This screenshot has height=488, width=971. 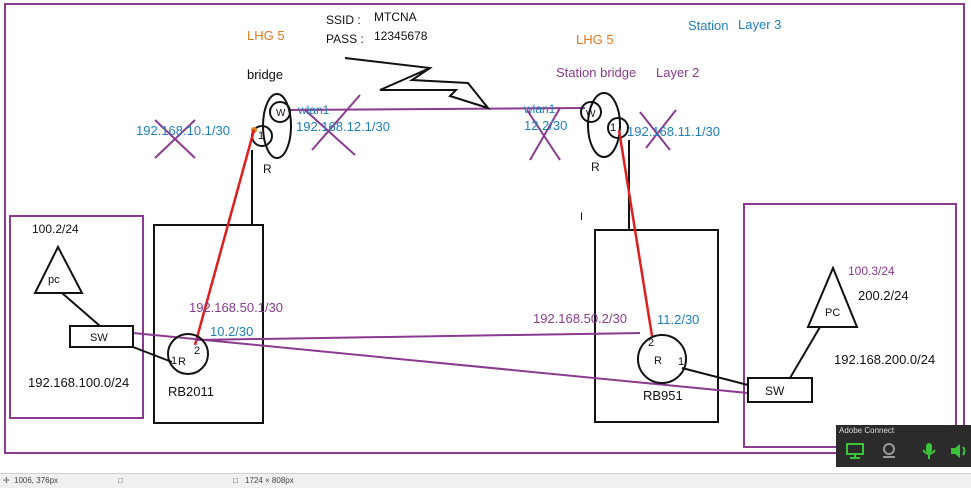 What do you see at coordinates (236, 307) in the screenshot?
I see `ip-50-1: 192.168.50.1/30` at bounding box center [236, 307].